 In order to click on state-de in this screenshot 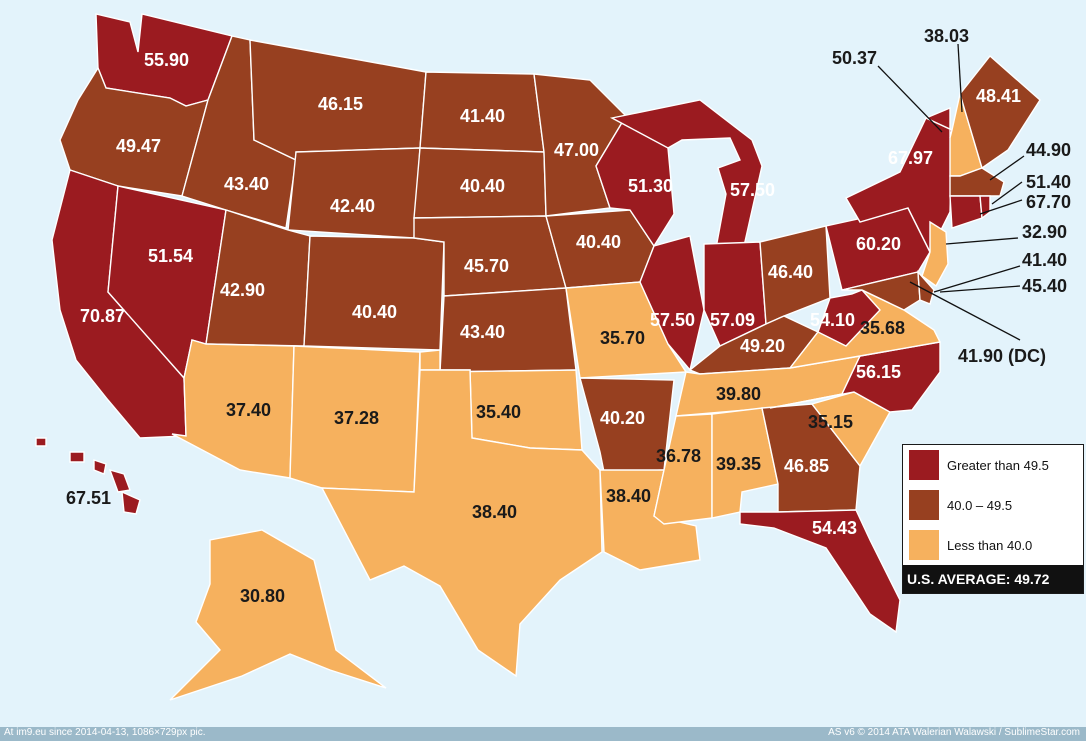, I will do `click(926, 287)`.